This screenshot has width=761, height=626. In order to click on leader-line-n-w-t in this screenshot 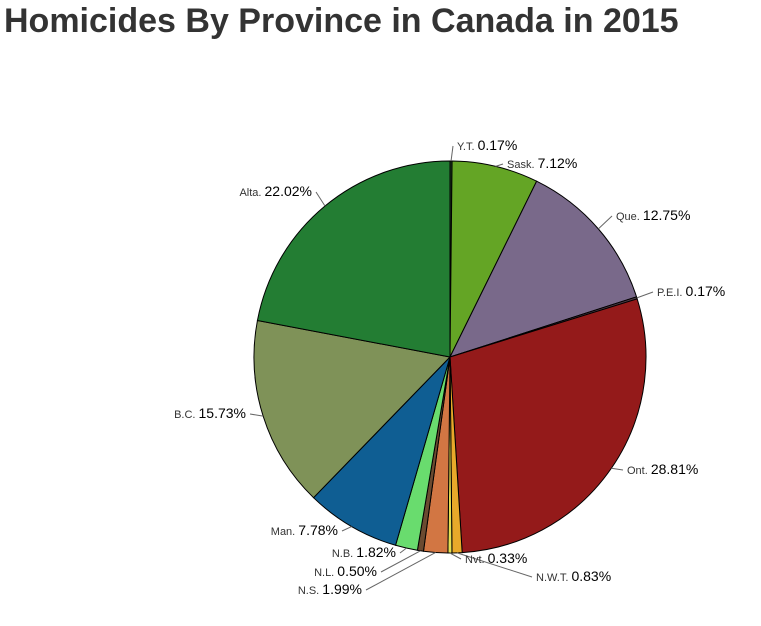, I will do `click(494, 565)`.